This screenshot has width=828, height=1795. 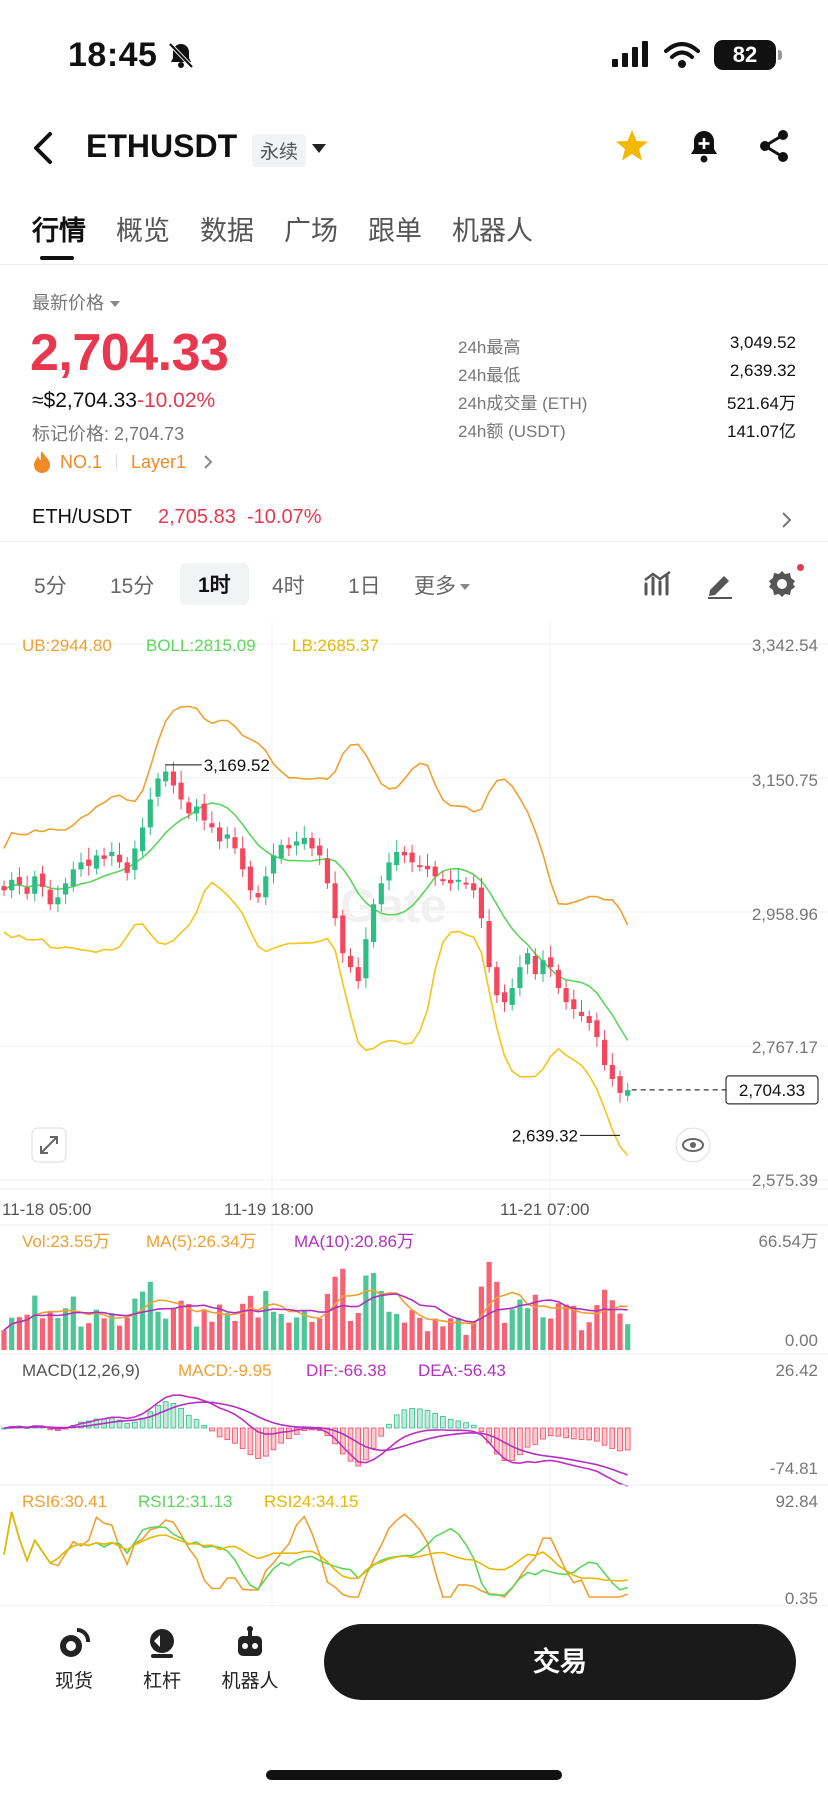 What do you see at coordinates (81, 461) in the screenshot?
I see `rank-tag: NO.1` at bounding box center [81, 461].